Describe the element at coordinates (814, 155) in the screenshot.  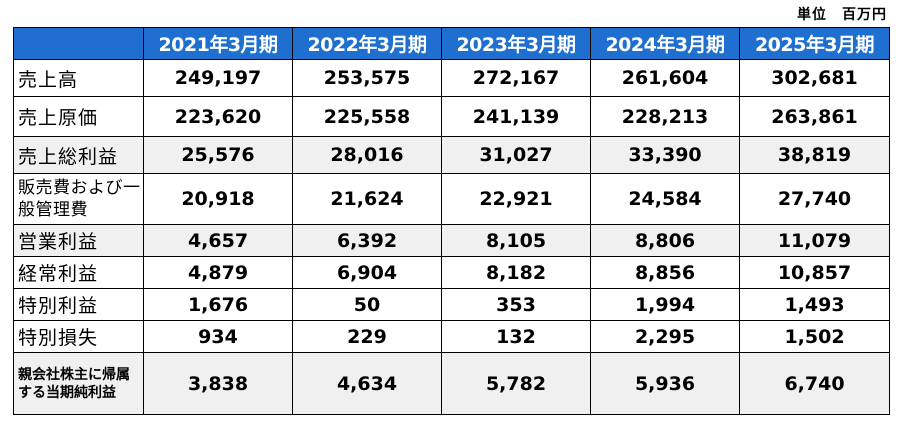
I see `cell-value: 38,819` at that location.